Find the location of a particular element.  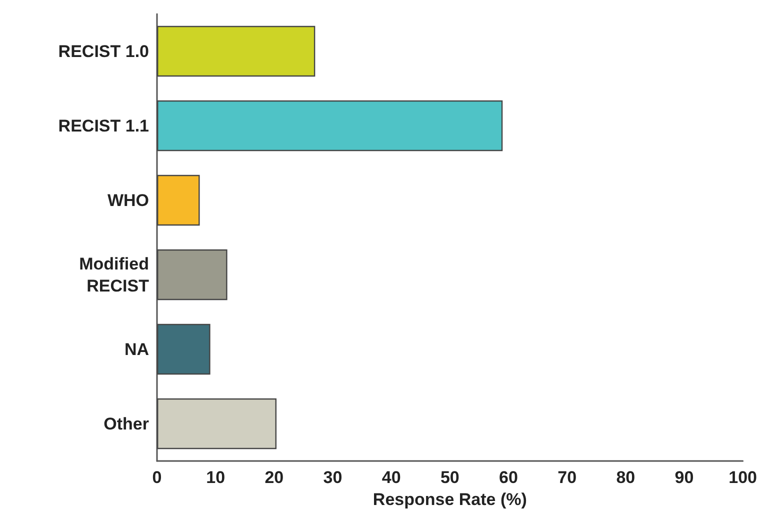

x-tick-label: 10 is located at coordinates (216, 477).